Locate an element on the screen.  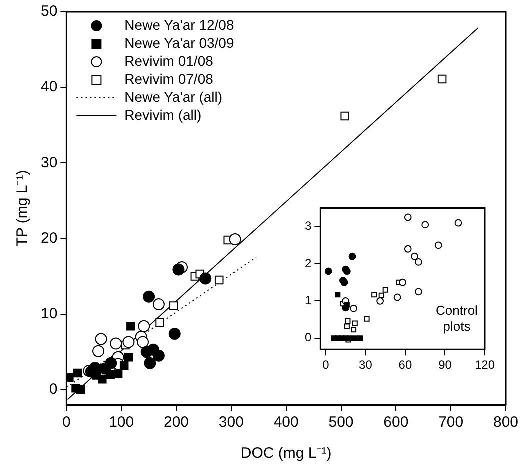
y-tick-label: 50 is located at coordinates (49, 11).